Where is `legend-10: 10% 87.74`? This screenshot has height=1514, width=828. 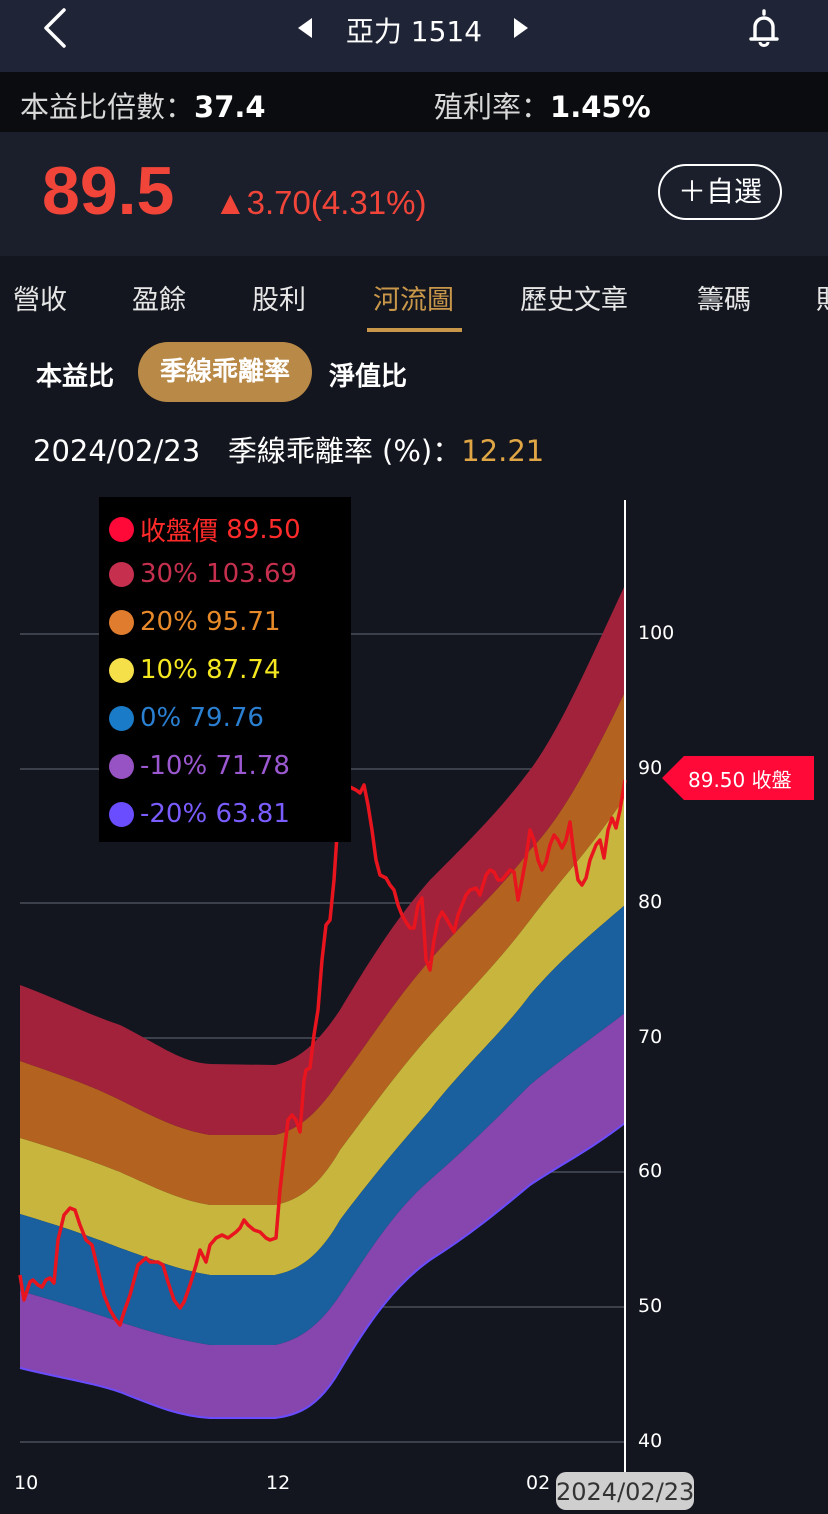
legend-10: 10% 87.74 is located at coordinates (195, 670).